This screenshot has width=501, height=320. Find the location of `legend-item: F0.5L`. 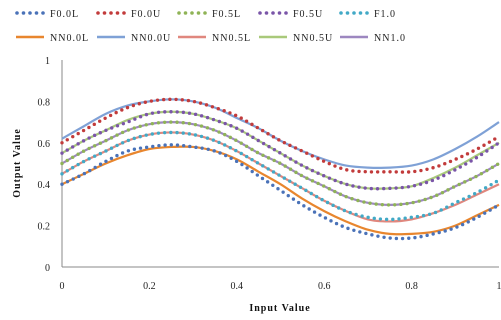

legend-item: F0.5L is located at coordinates (209, 14).